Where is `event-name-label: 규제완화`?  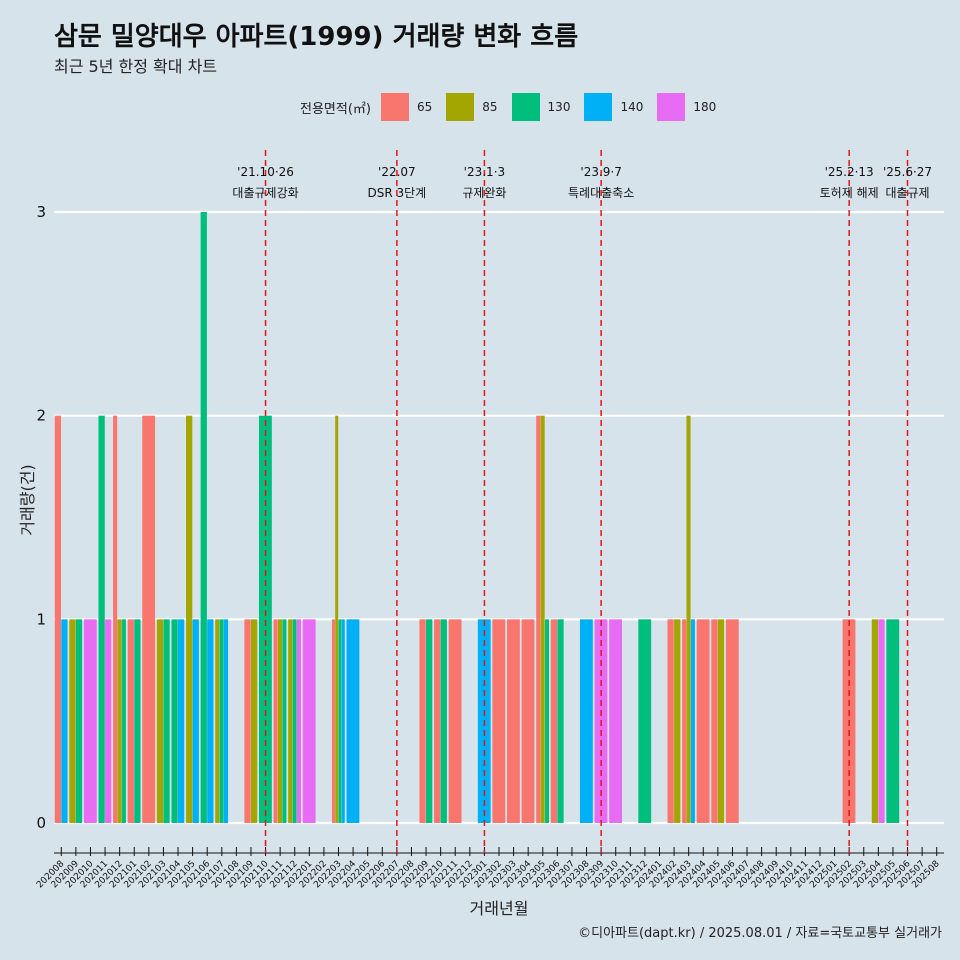
event-name-label: 규제완화 is located at coordinates (484, 193).